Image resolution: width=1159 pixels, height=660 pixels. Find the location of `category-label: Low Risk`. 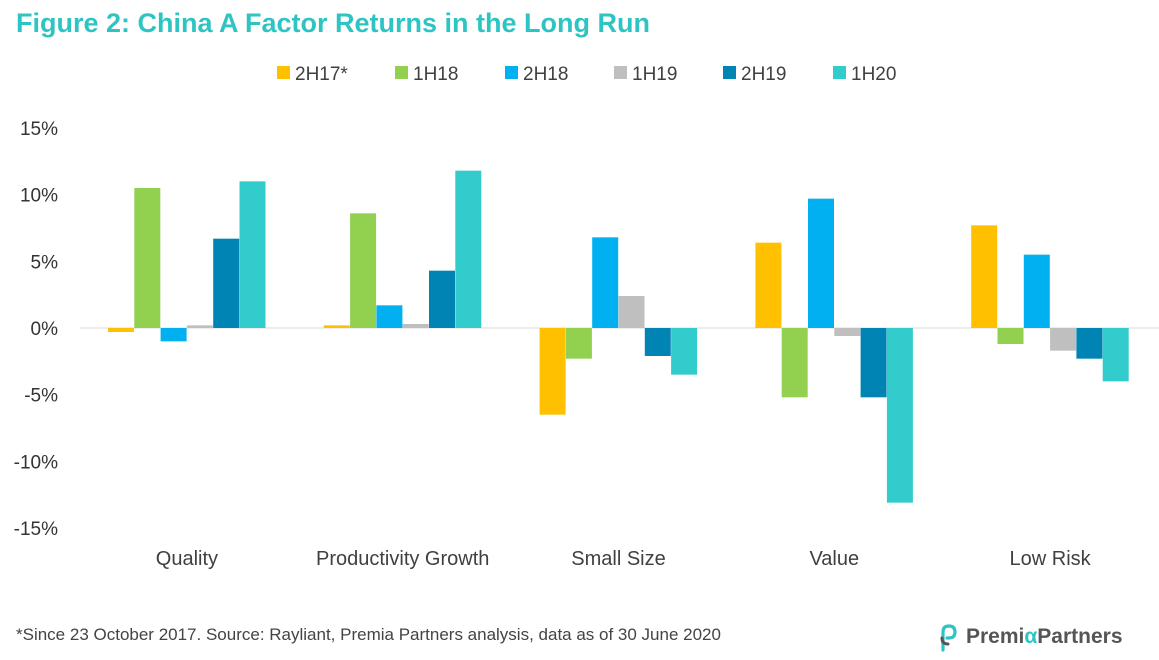

category-label: Low Risk is located at coordinates (1051, 559).